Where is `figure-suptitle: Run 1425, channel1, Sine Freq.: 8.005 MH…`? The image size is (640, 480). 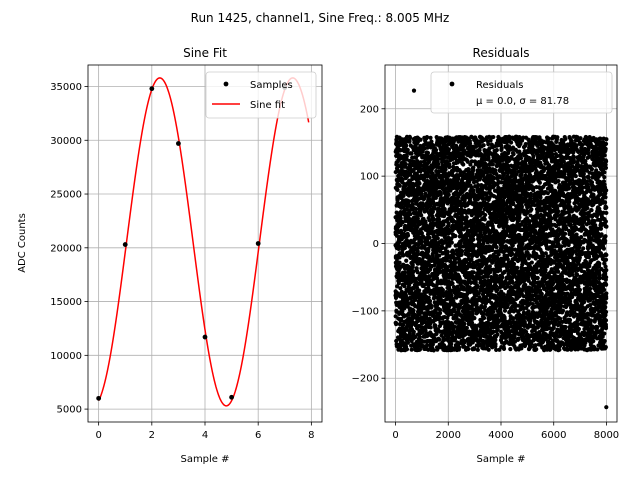 figure-suptitle: Run 1425, channel1, Sine Freq.: 8.005 MH… is located at coordinates (320, 18).